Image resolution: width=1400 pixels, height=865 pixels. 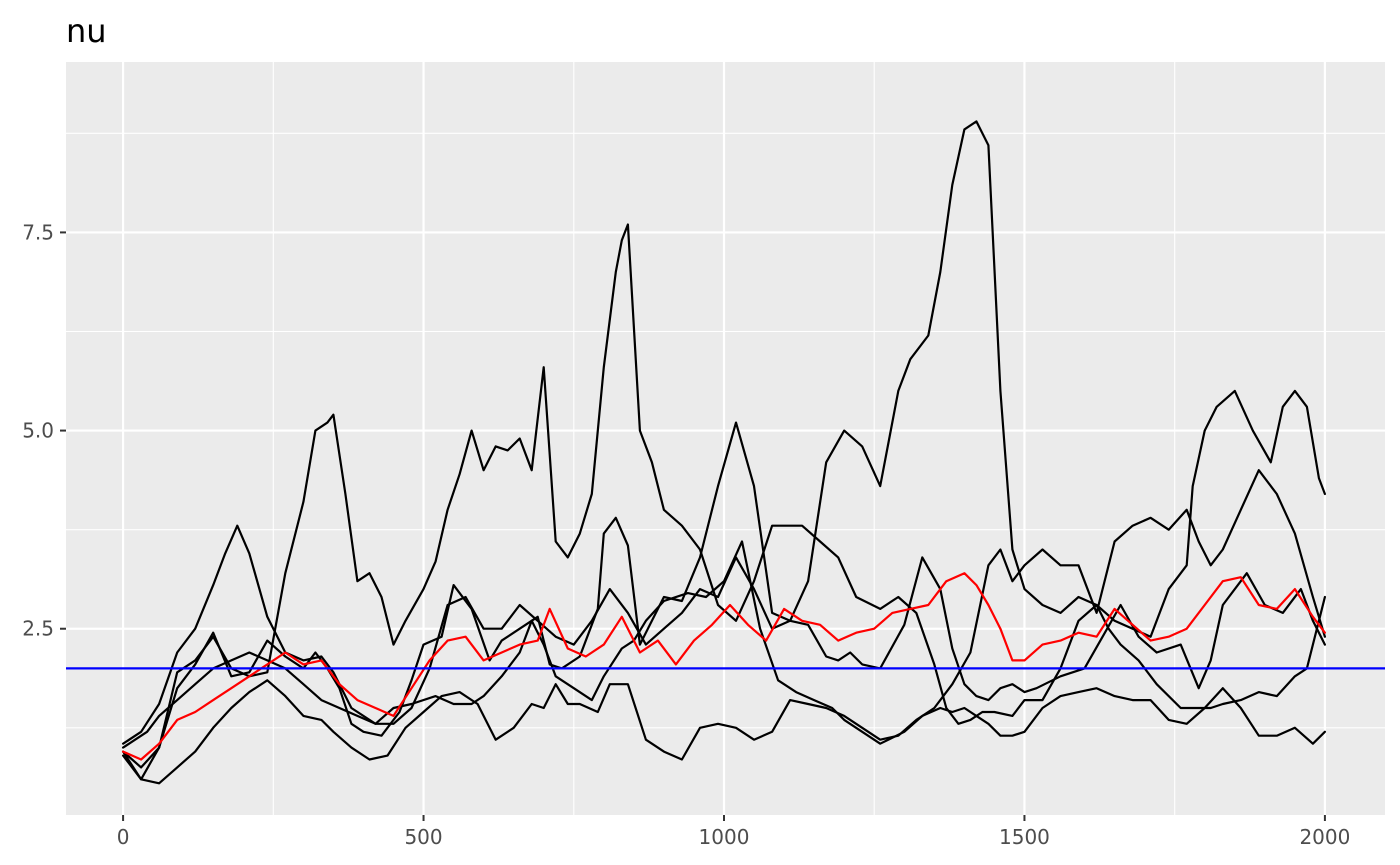 What do you see at coordinates (38, 629) in the screenshot?
I see `y-tick-label: 2.5` at bounding box center [38, 629].